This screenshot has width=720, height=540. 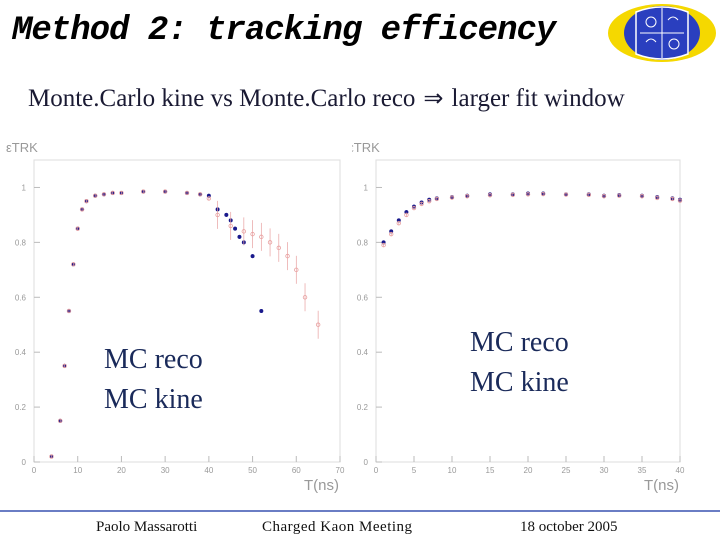 I want to click on x-tick-label: 35, so click(x=642, y=470).